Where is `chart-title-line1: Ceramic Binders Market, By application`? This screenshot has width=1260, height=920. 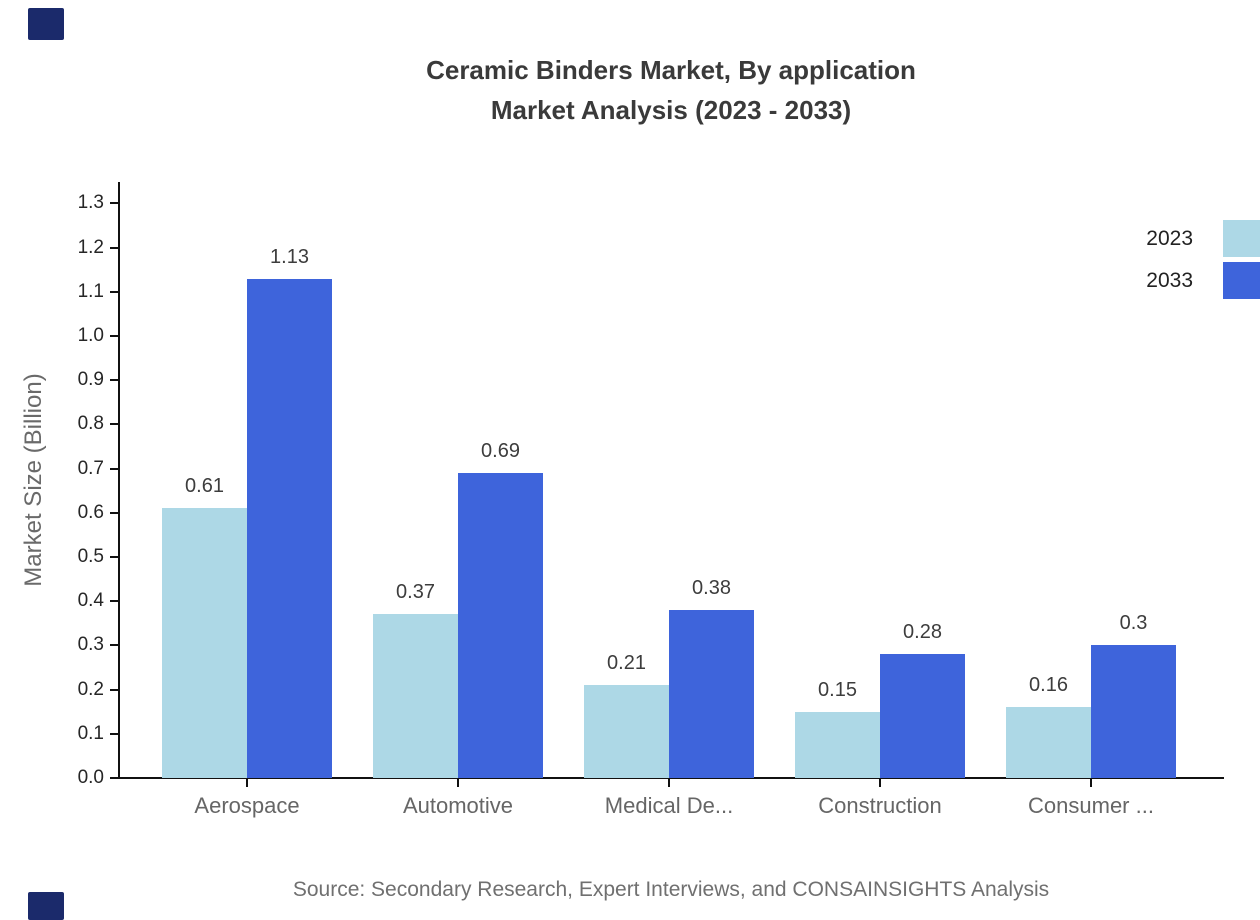 chart-title-line1: Ceramic Binders Market, By application is located at coordinates (671, 70).